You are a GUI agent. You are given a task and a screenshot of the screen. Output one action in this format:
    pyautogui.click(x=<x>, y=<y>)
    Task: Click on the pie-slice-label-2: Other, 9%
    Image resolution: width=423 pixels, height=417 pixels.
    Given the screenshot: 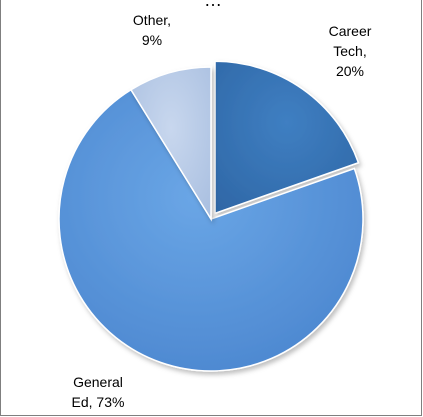 What is the action you would take?
    pyautogui.click(x=152, y=30)
    